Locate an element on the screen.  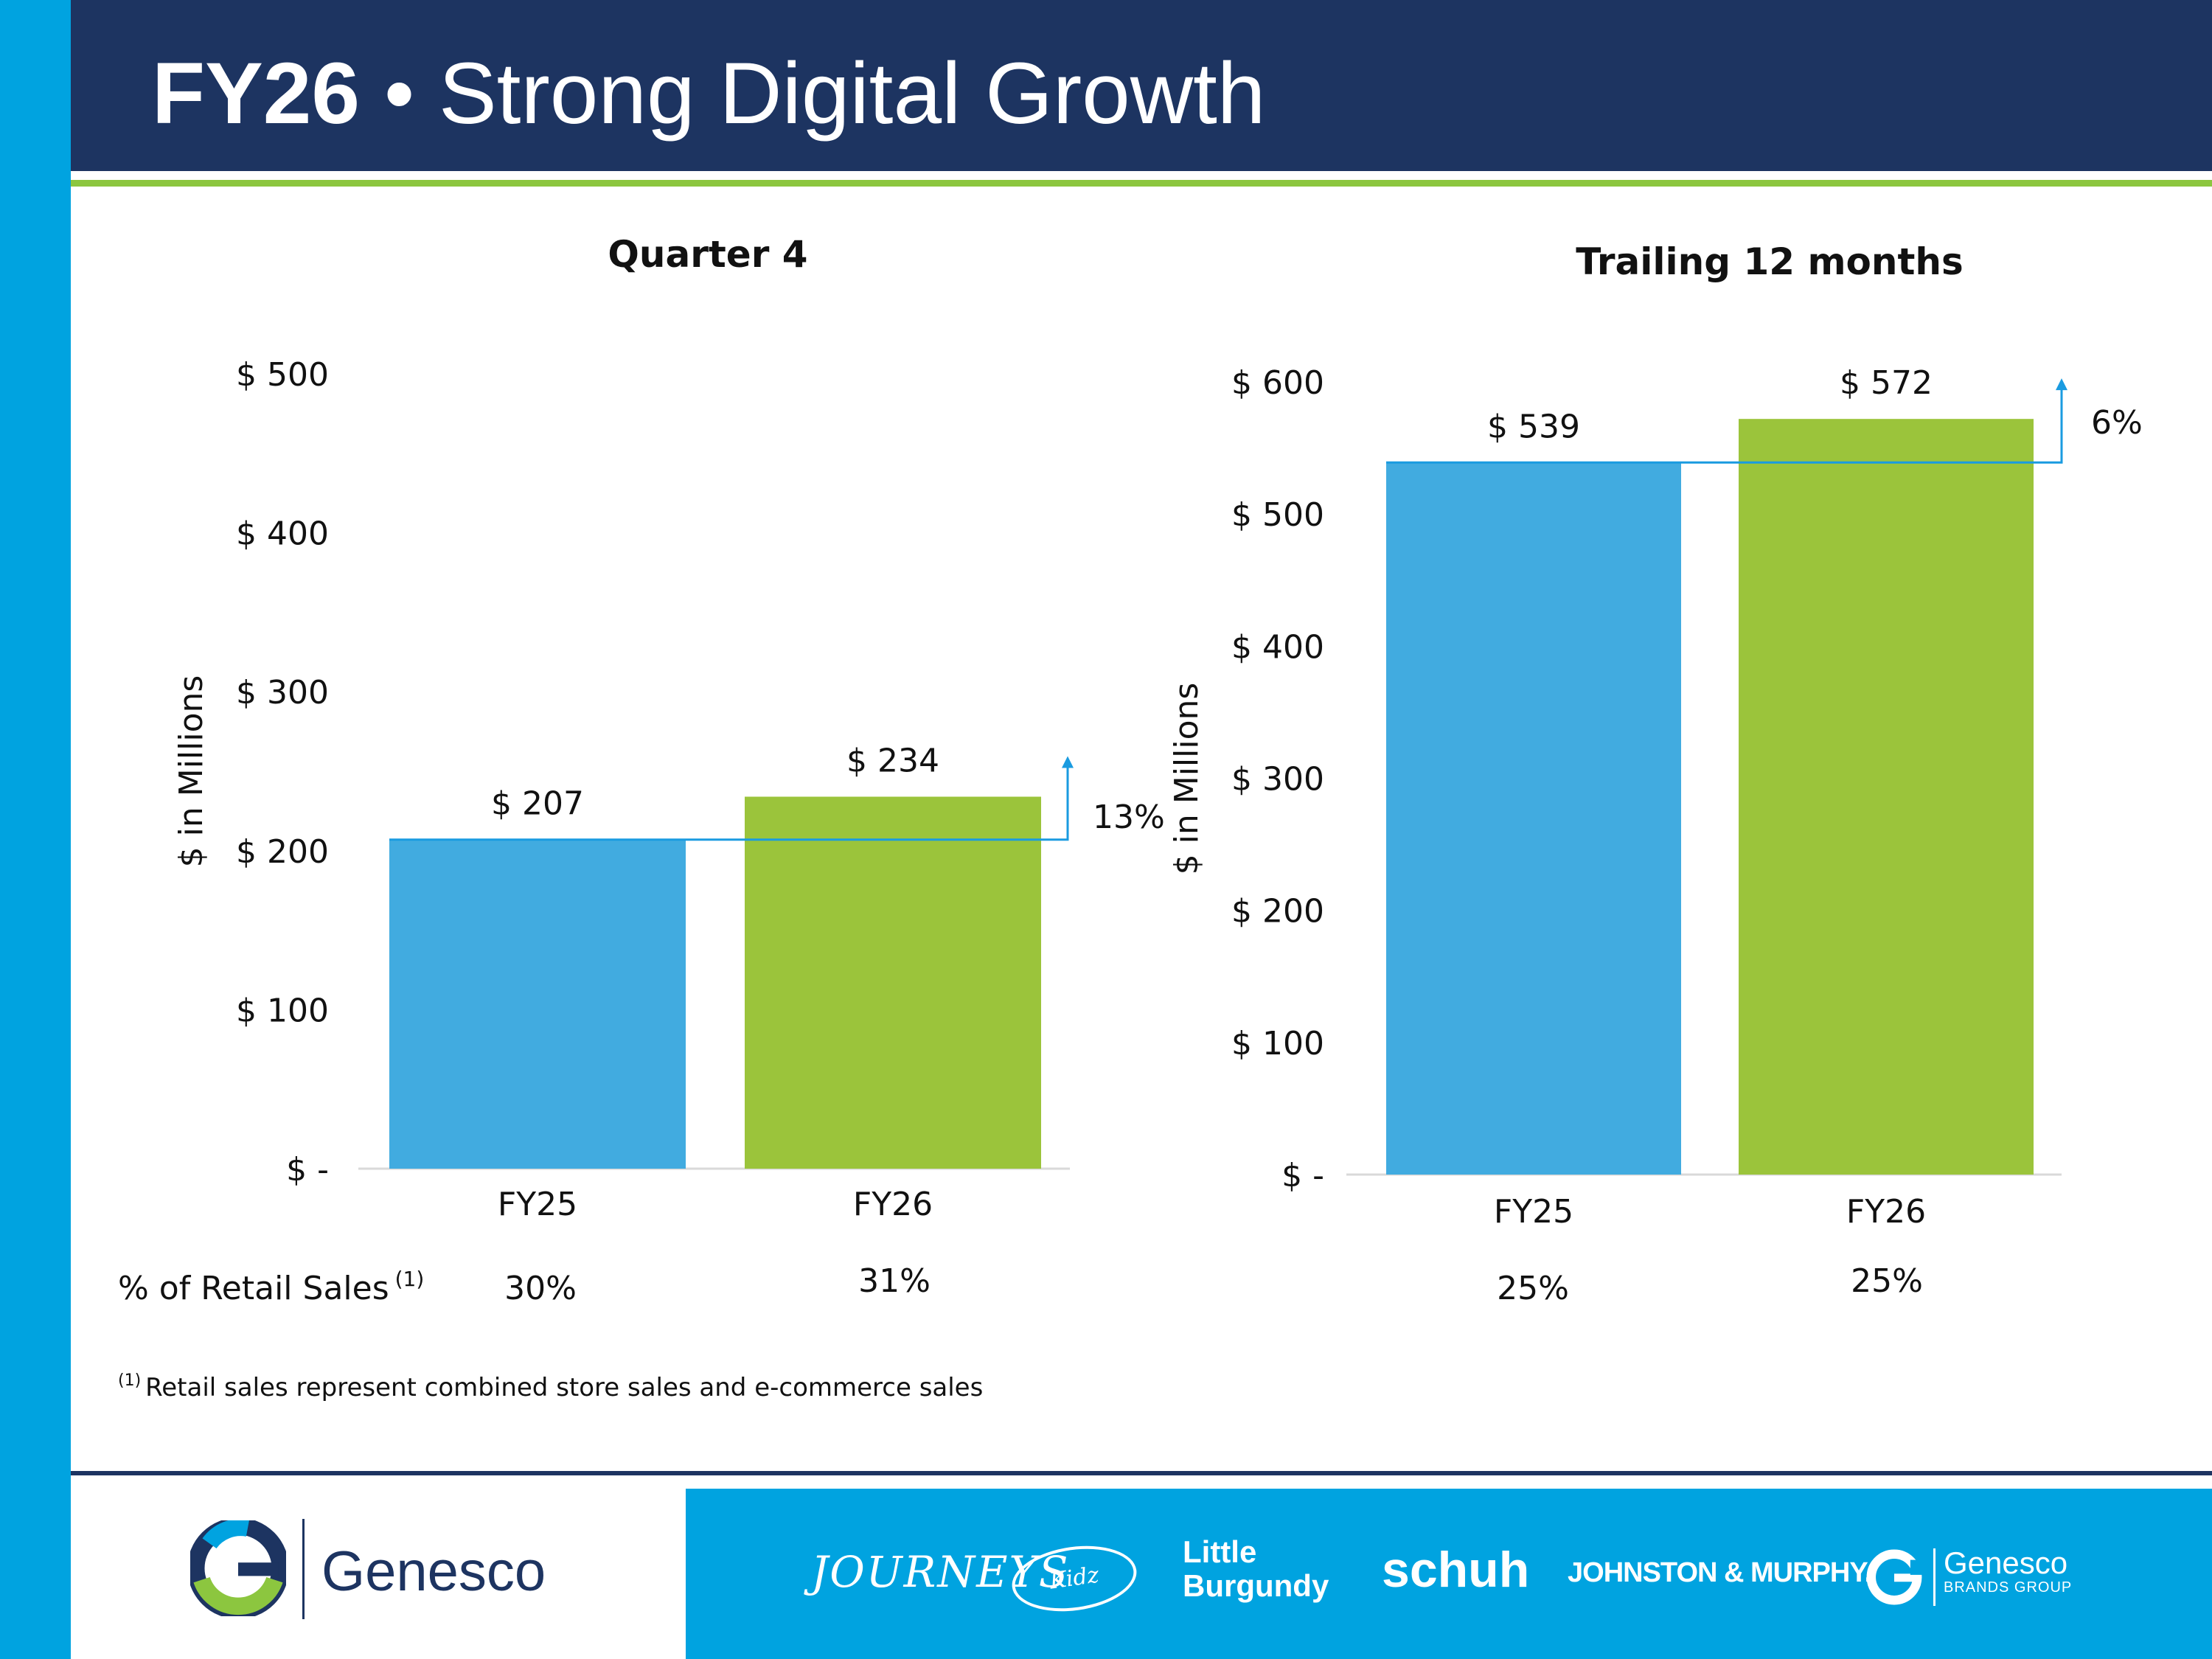
q4-bar-fy26 is located at coordinates (893, 982).